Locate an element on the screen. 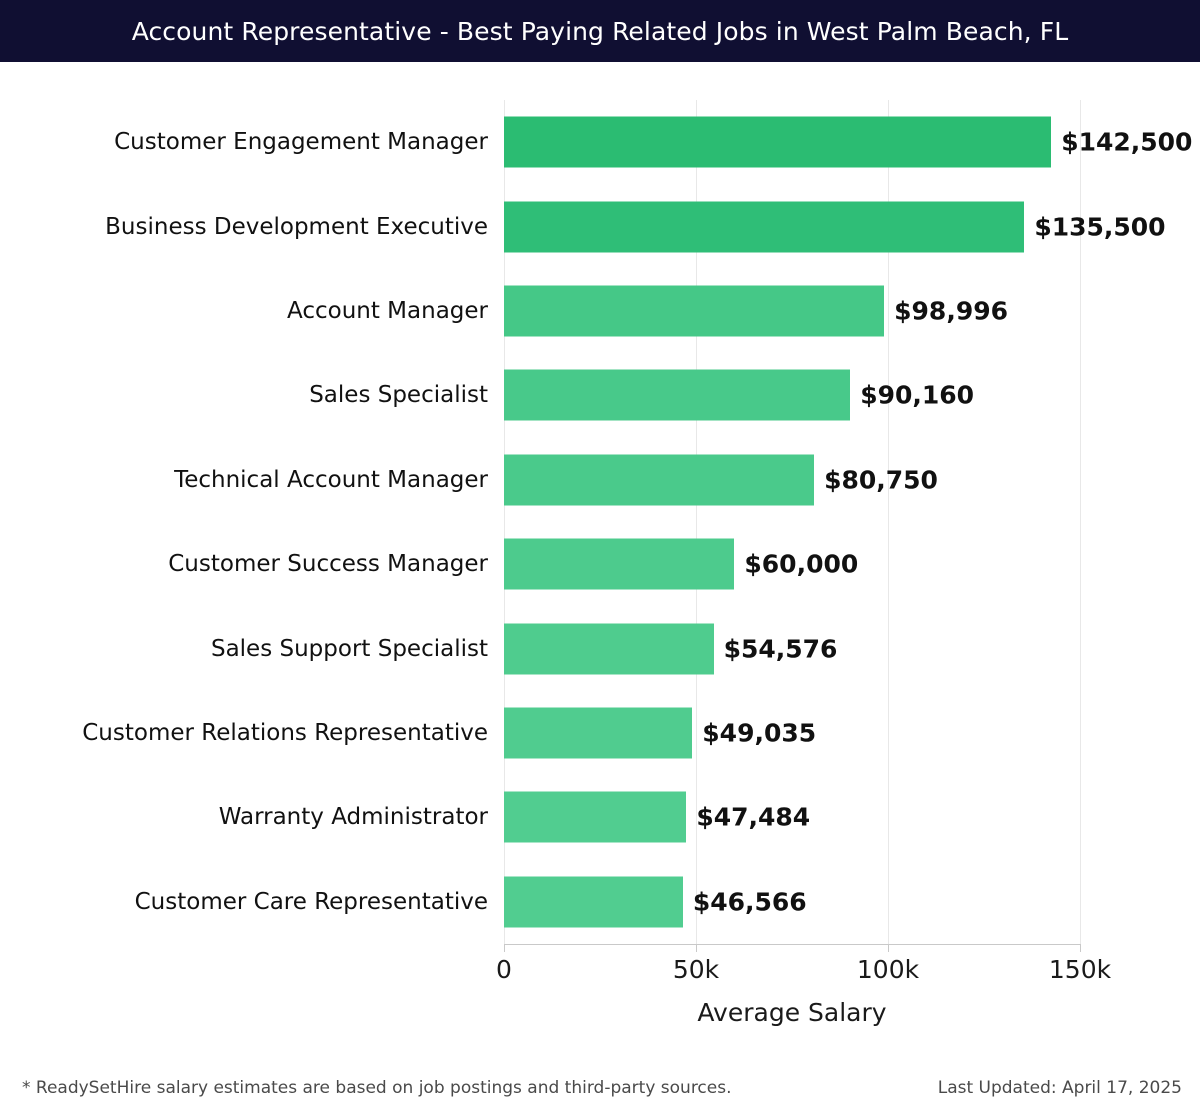  category-label: Sales Specialist is located at coordinates (398, 395).